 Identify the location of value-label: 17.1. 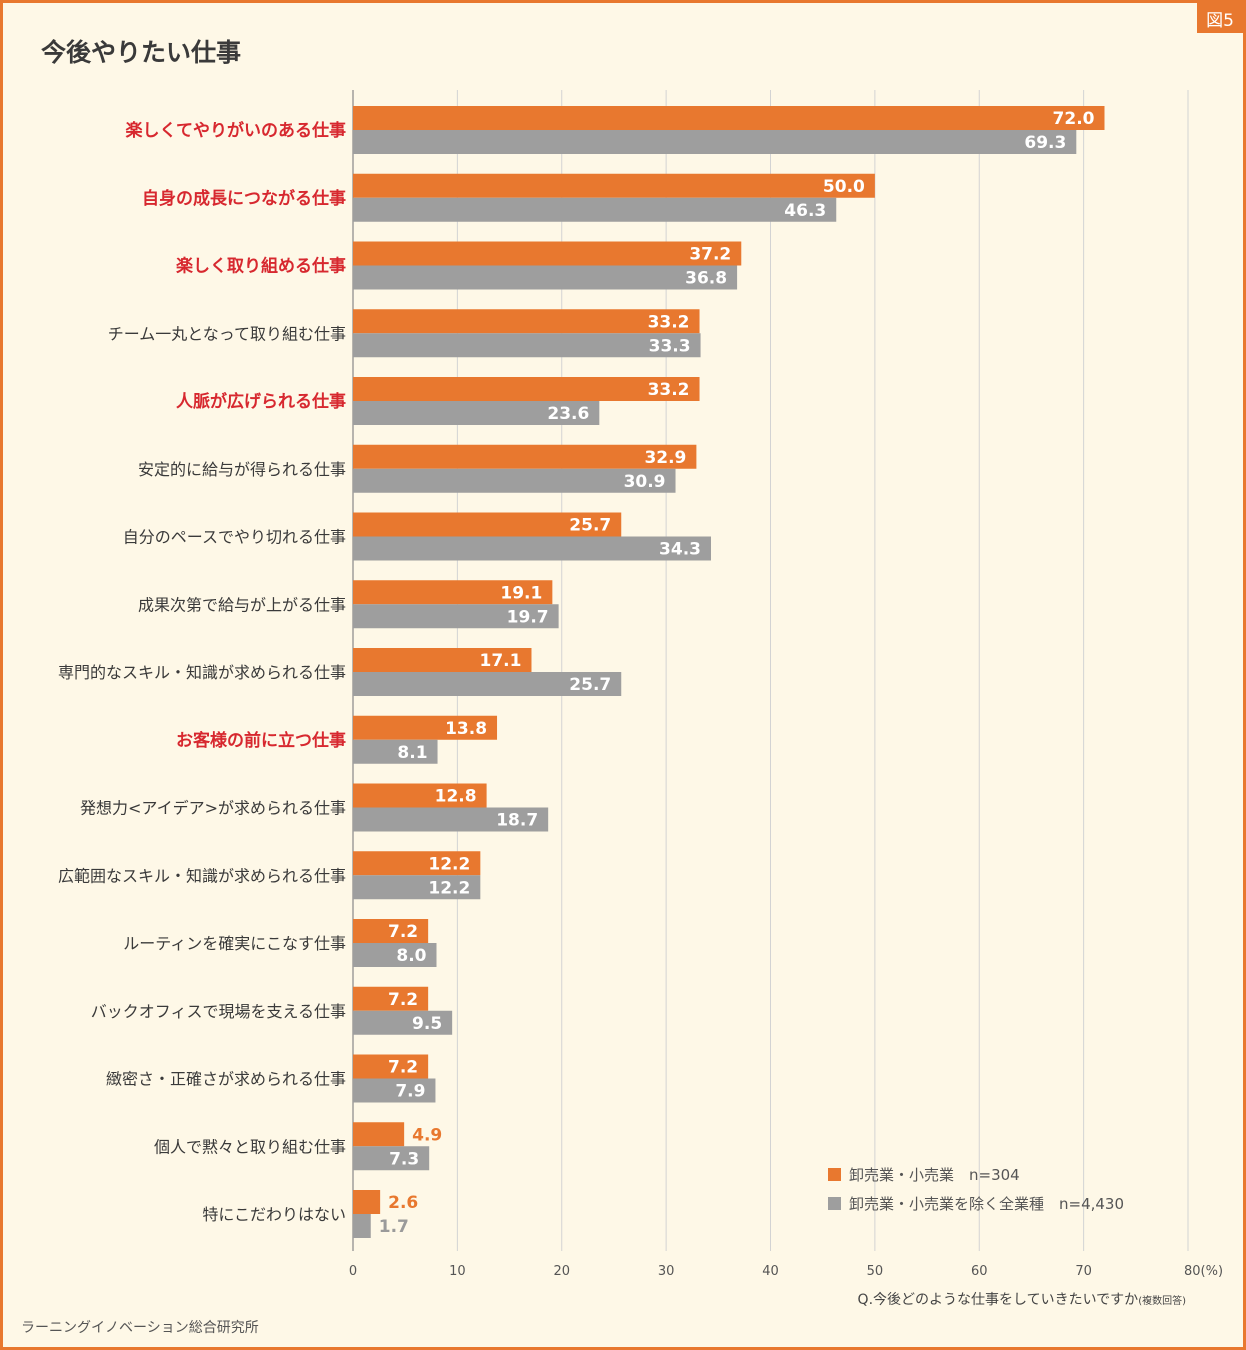
(501, 661).